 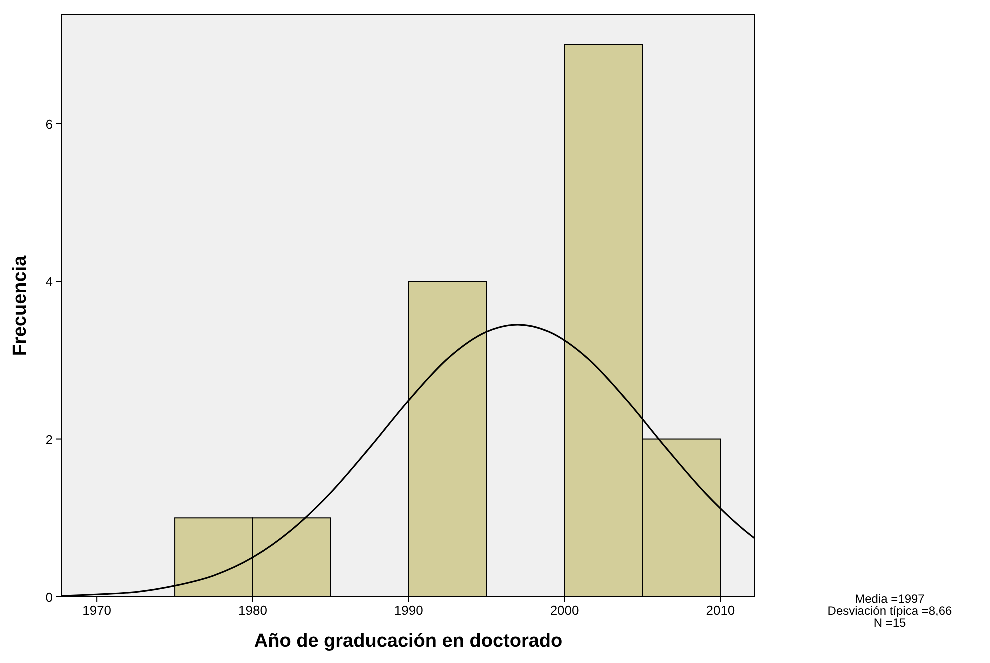 What do you see at coordinates (408, 641) in the screenshot?
I see `x-axis-title: Año de graducación en doctorado` at bounding box center [408, 641].